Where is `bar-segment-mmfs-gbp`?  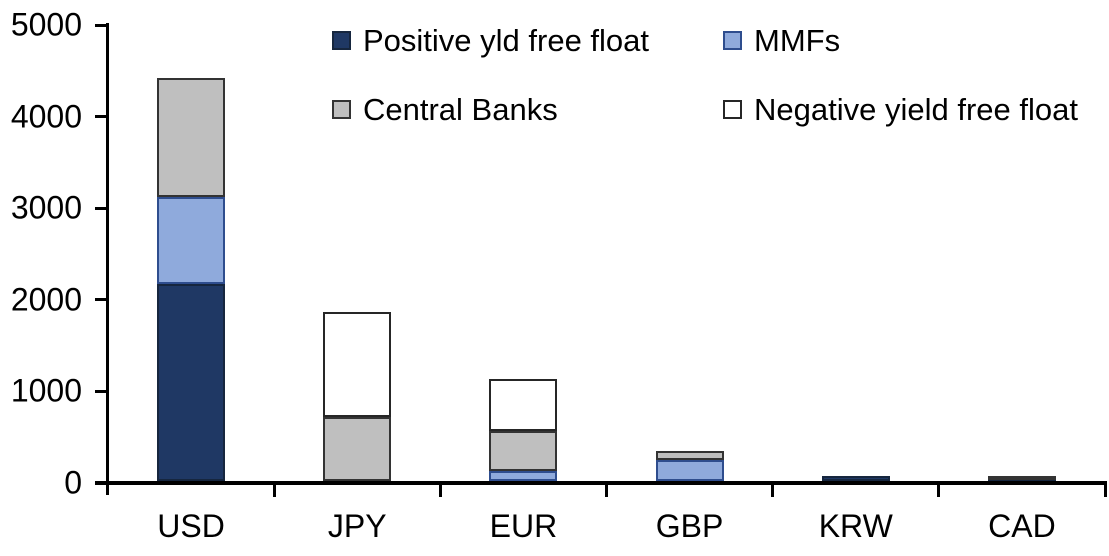
bar-segment-mmfs-gbp is located at coordinates (689, 470).